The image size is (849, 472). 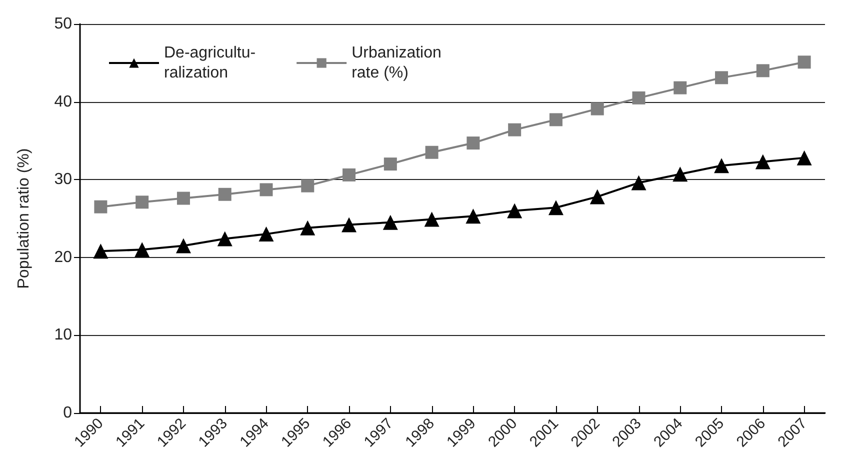 I want to click on y-tick-label: 0, so click(x=67, y=413).